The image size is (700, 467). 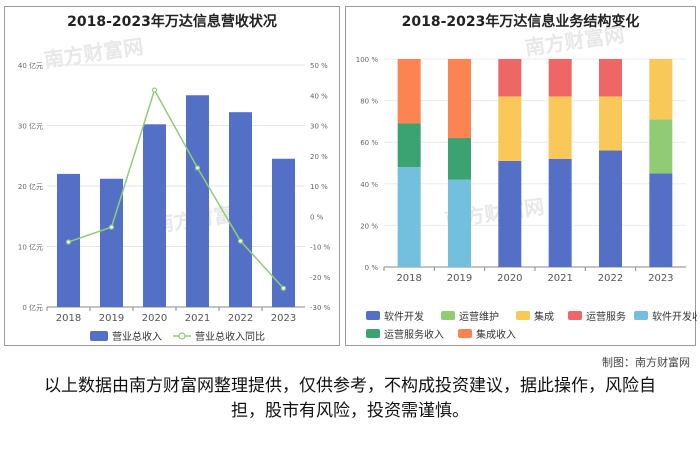 I want to click on y-tick-label: 80 %, so click(x=369, y=102).